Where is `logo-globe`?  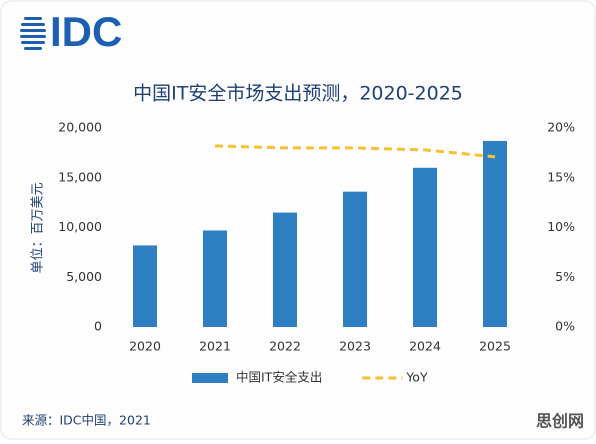
logo-globe is located at coordinates (33, 33).